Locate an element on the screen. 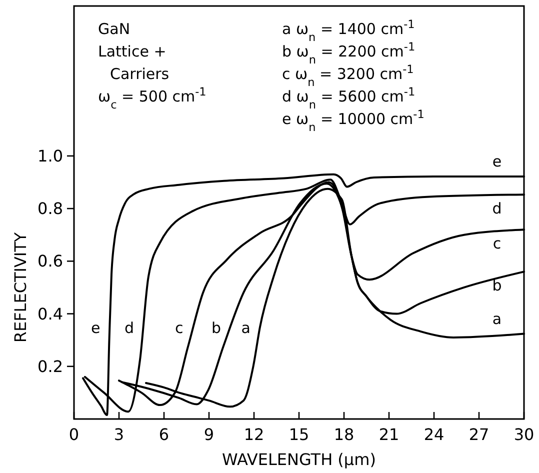  annotation: ω$_{c}$ = 500 cm$^{-1}$ is located at coordinates (152, 98).